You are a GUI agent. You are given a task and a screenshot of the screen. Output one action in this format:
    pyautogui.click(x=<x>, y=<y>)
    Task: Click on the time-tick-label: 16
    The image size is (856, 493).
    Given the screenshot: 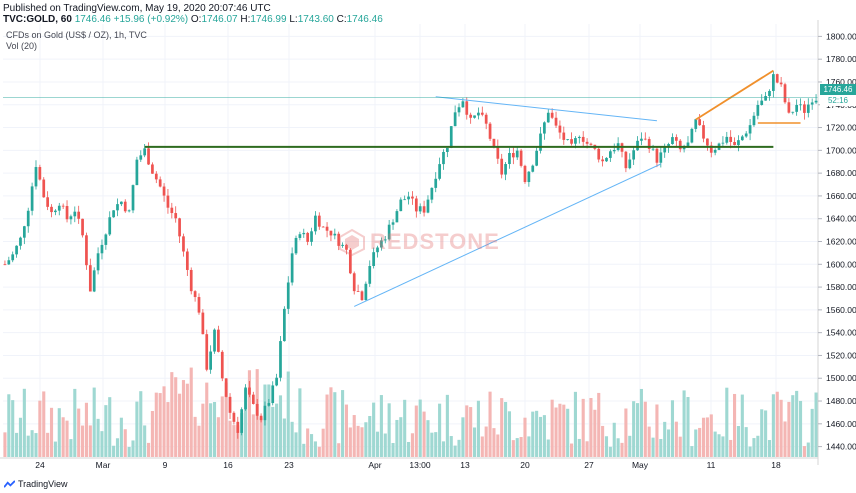 What is the action you would take?
    pyautogui.click(x=228, y=465)
    